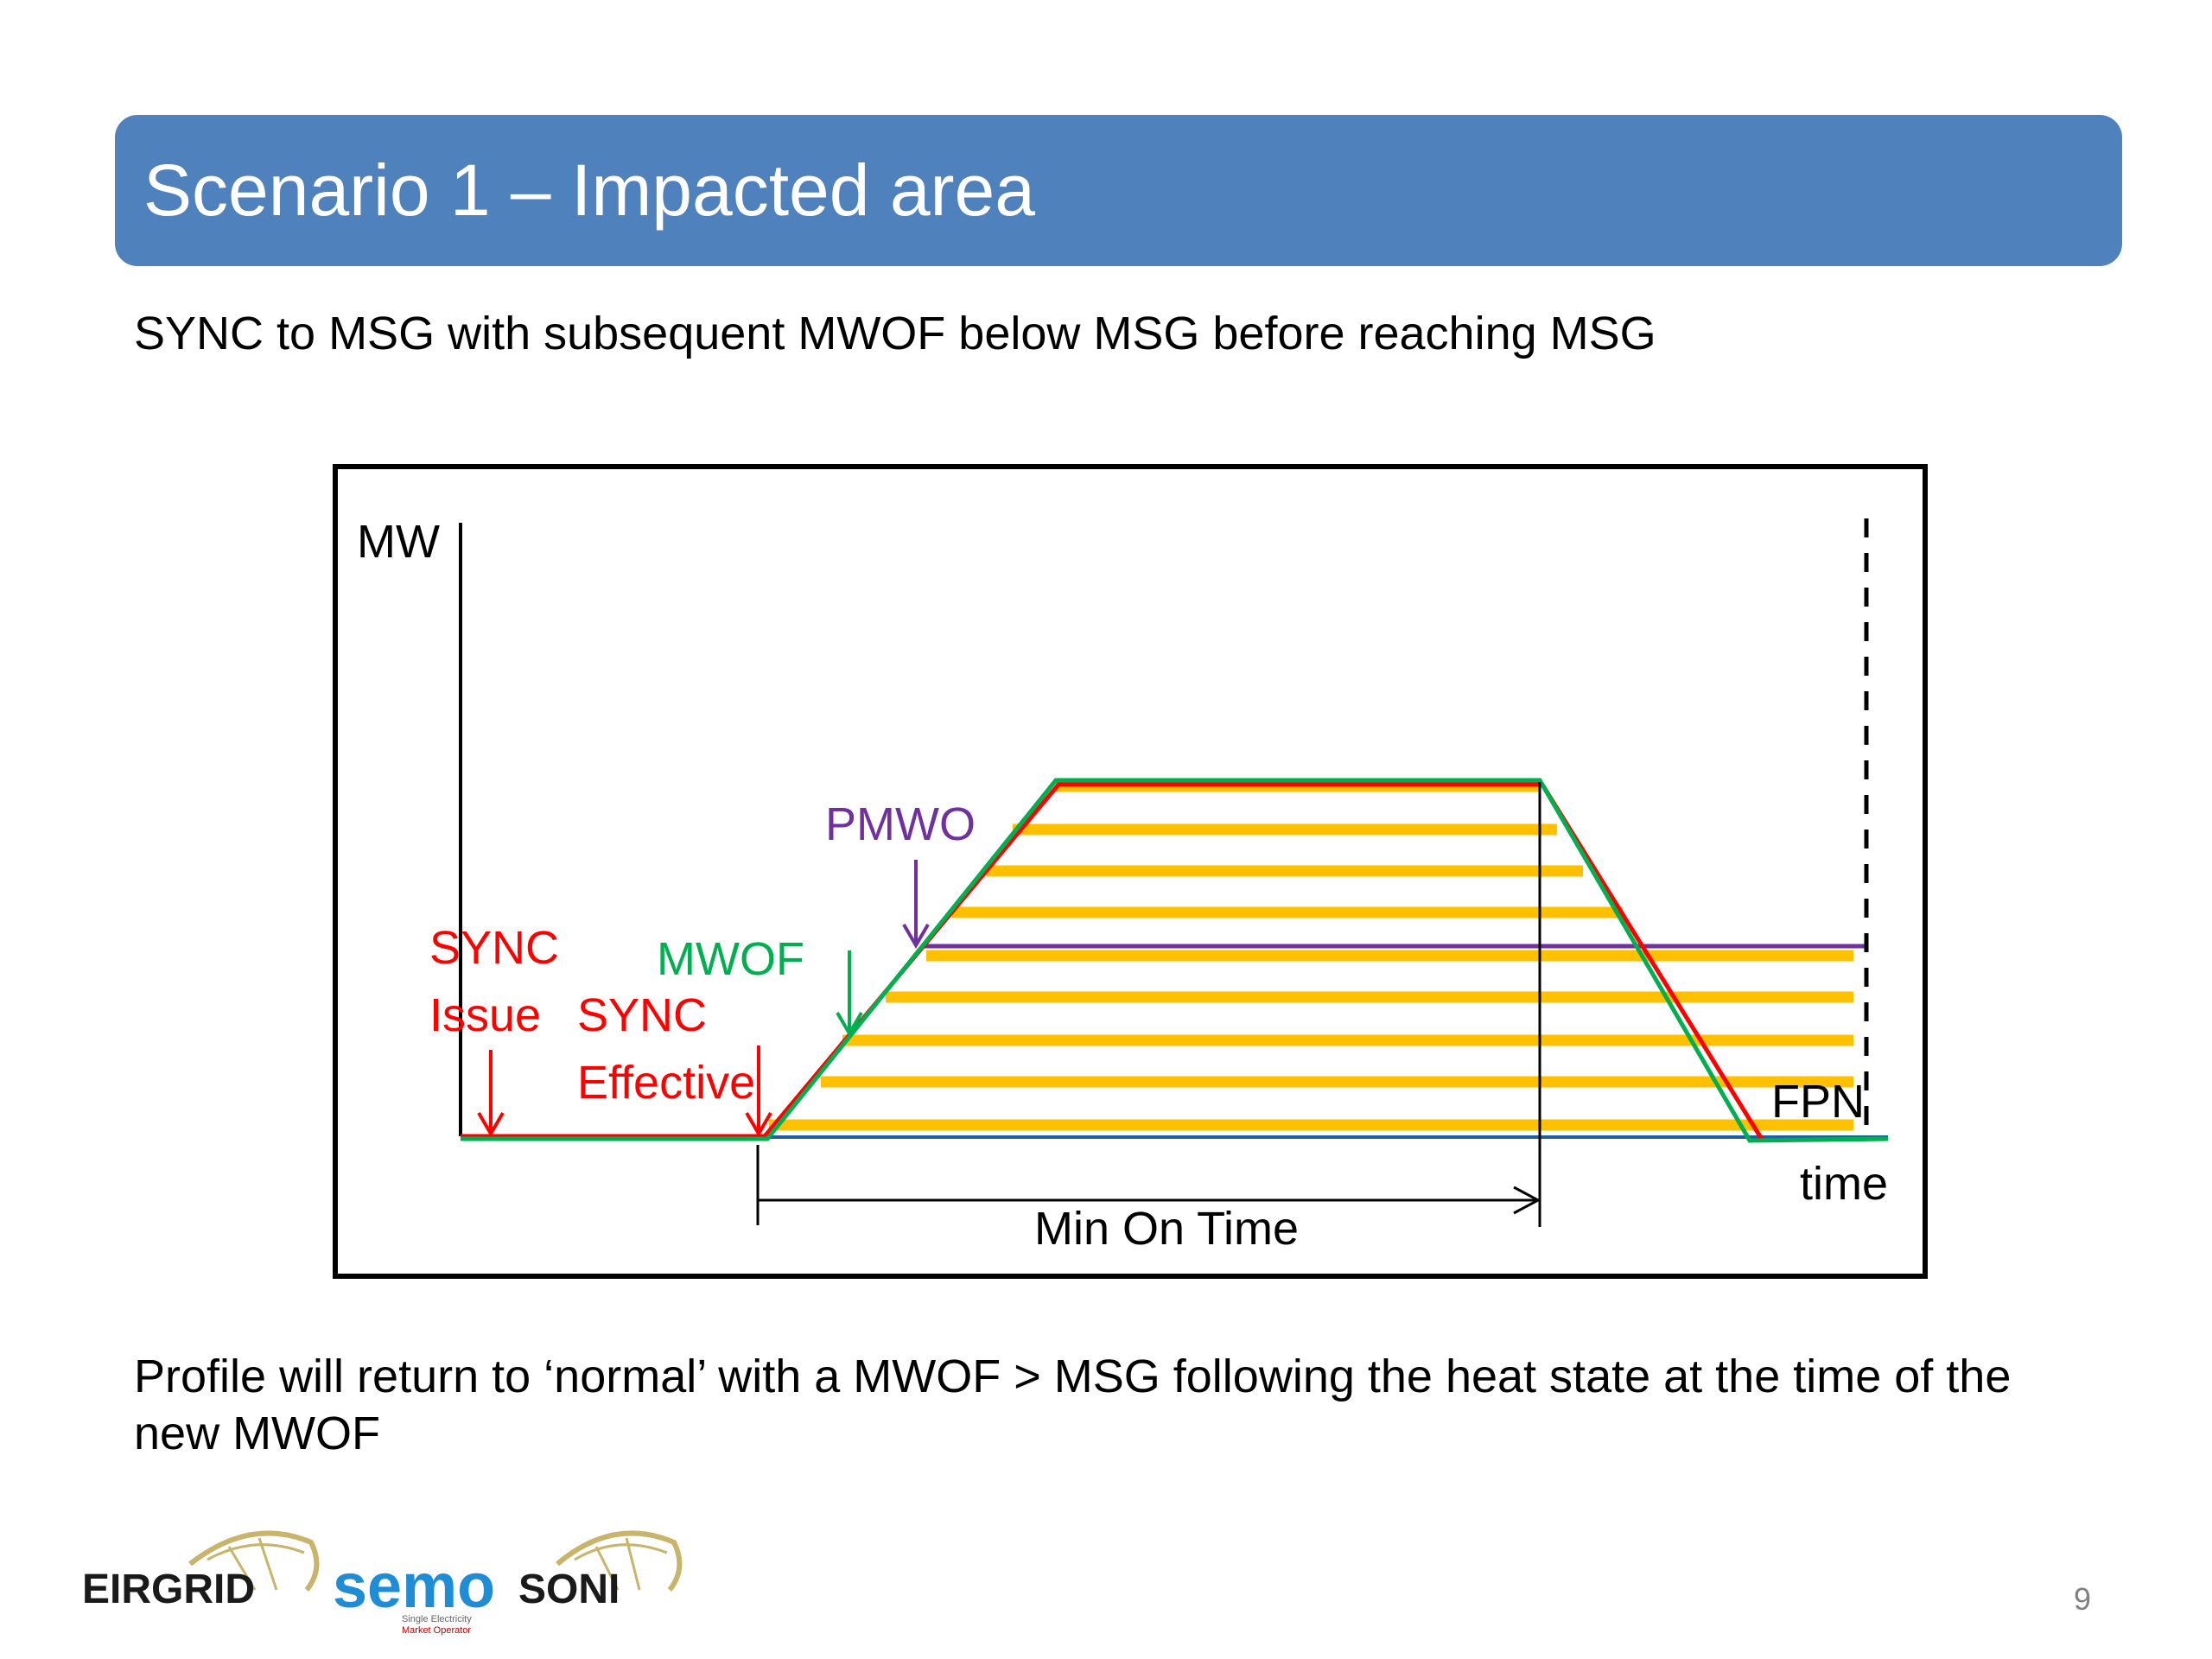  Describe the element at coordinates (485, 1015) in the screenshot. I see `sync-issue-label: Issue` at that location.